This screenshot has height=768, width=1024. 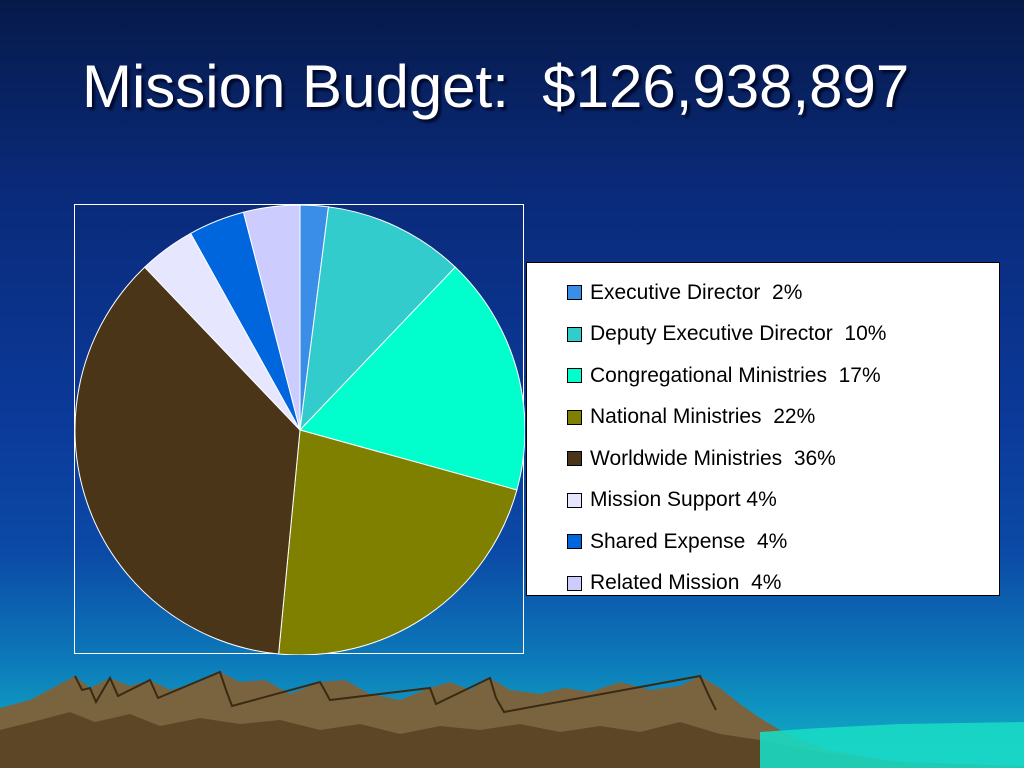 I want to click on legend-item: Worldwide Ministries 36%, so click(x=763, y=459).